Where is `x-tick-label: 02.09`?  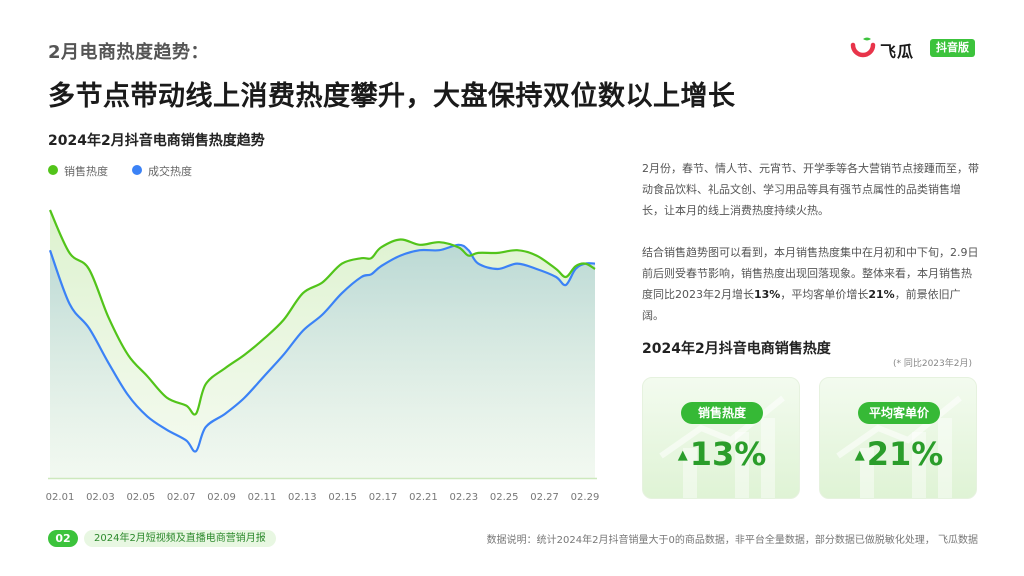
x-tick-label: 02.09 is located at coordinates (221, 497).